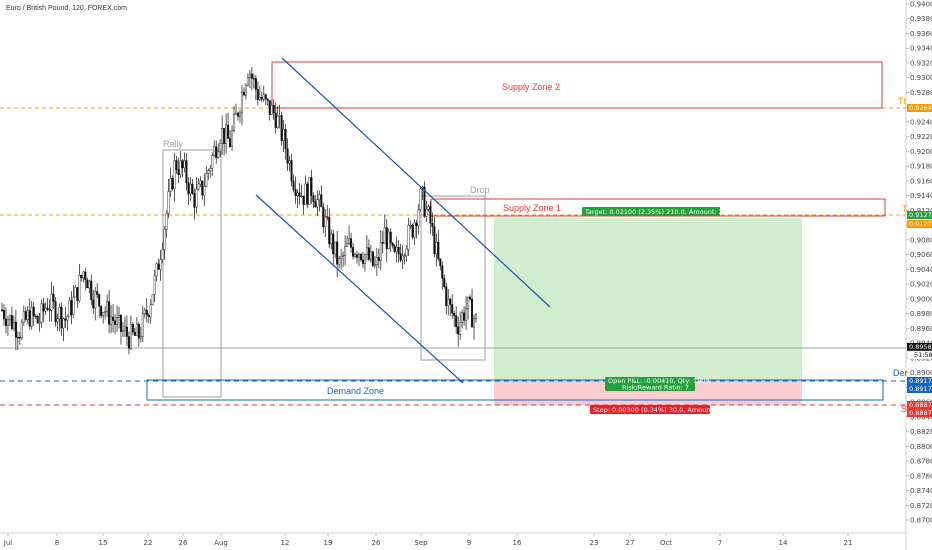 The height and width of the screenshot is (550, 932). Describe the element at coordinates (921, 491) in the screenshot. I see `y-tick-label: 0.87400` at that location.